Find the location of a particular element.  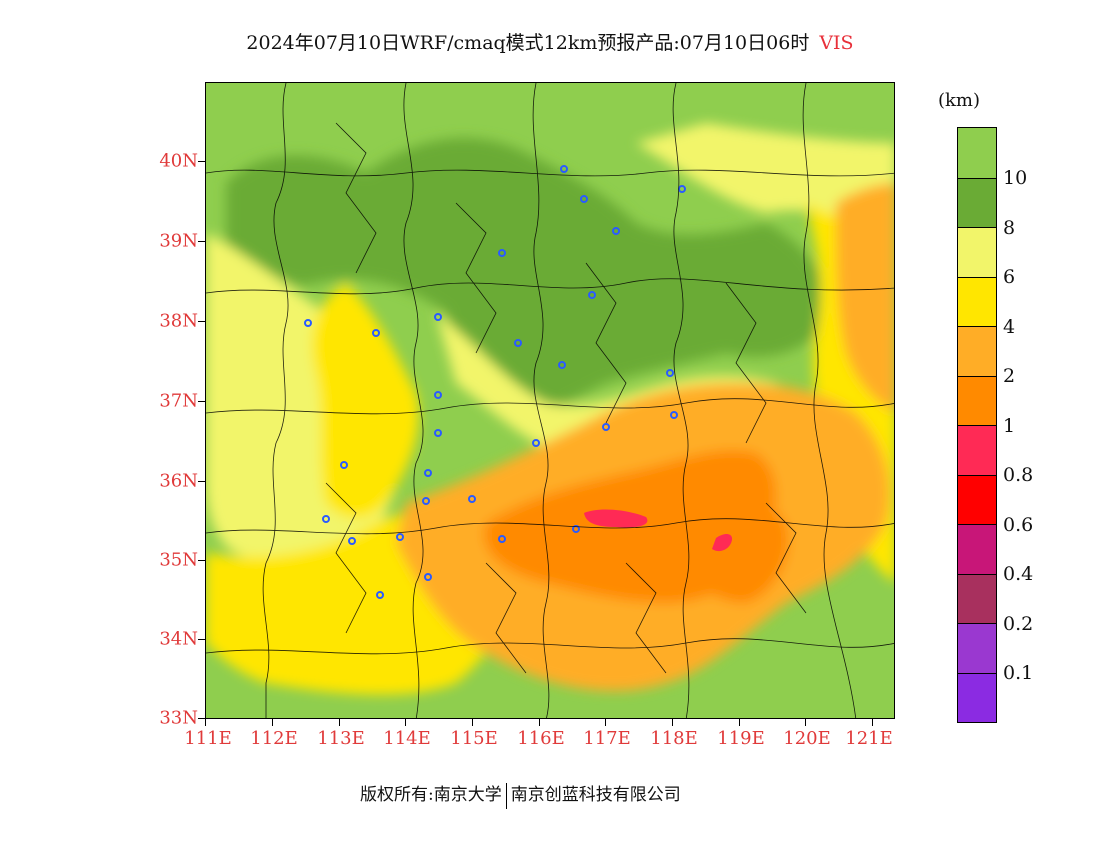

colorbar-label: 0.4 is located at coordinates (1018, 574).